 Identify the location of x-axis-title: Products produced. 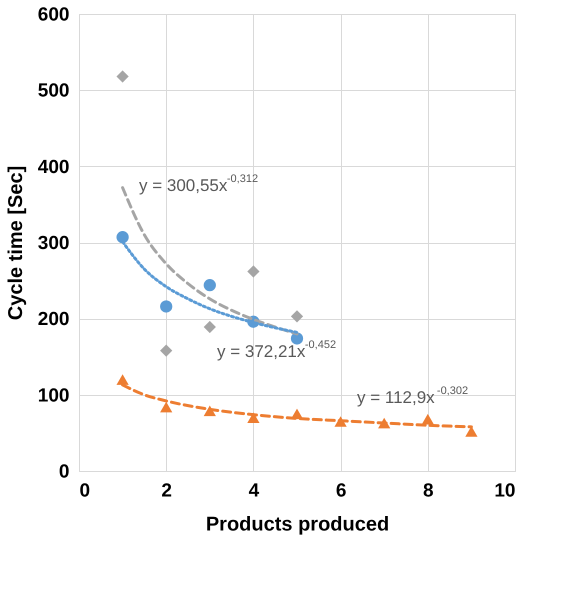
(298, 525).